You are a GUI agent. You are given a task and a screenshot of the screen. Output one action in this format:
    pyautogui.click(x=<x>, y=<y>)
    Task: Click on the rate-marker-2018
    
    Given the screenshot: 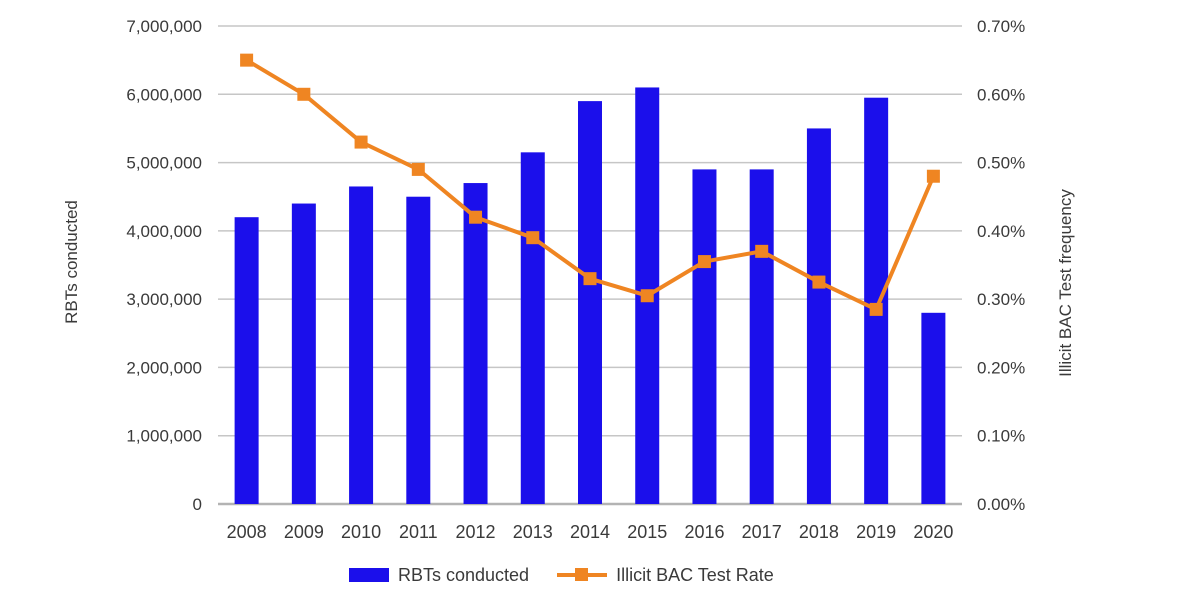 What is the action you would take?
    pyautogui.click(x=819, y=282)
    